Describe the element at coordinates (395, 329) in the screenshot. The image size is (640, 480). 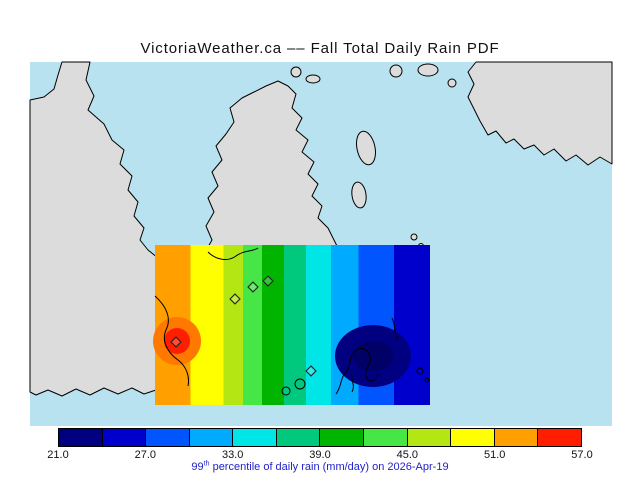
I see `coastline-overlay-point` at that location.